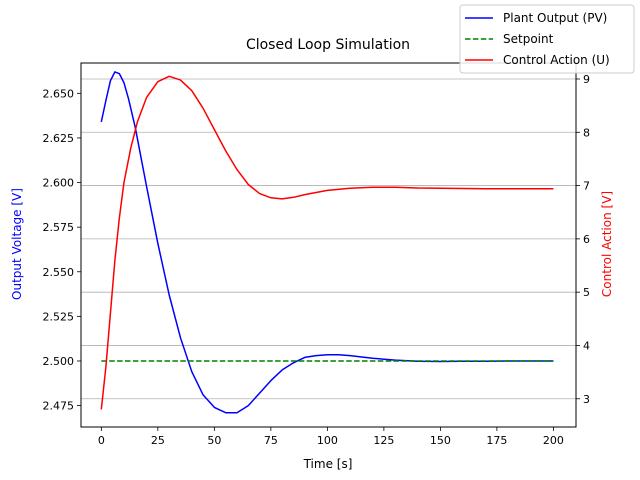 The height and width of the screenshot is (480, 640). Describe the element at coordinates (59, 406) in the screenshot. I see `y-left-tick-label: 2.475` at that location.